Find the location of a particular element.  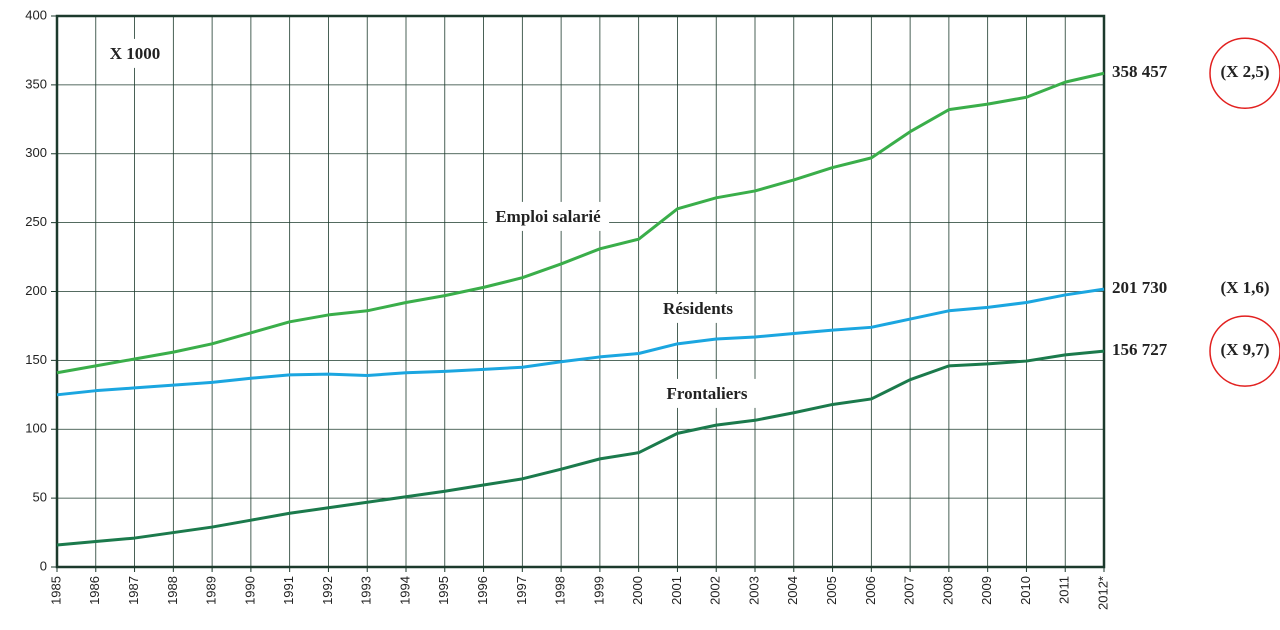

annotation-group: X 1000 is located at coordinates (135, 53).